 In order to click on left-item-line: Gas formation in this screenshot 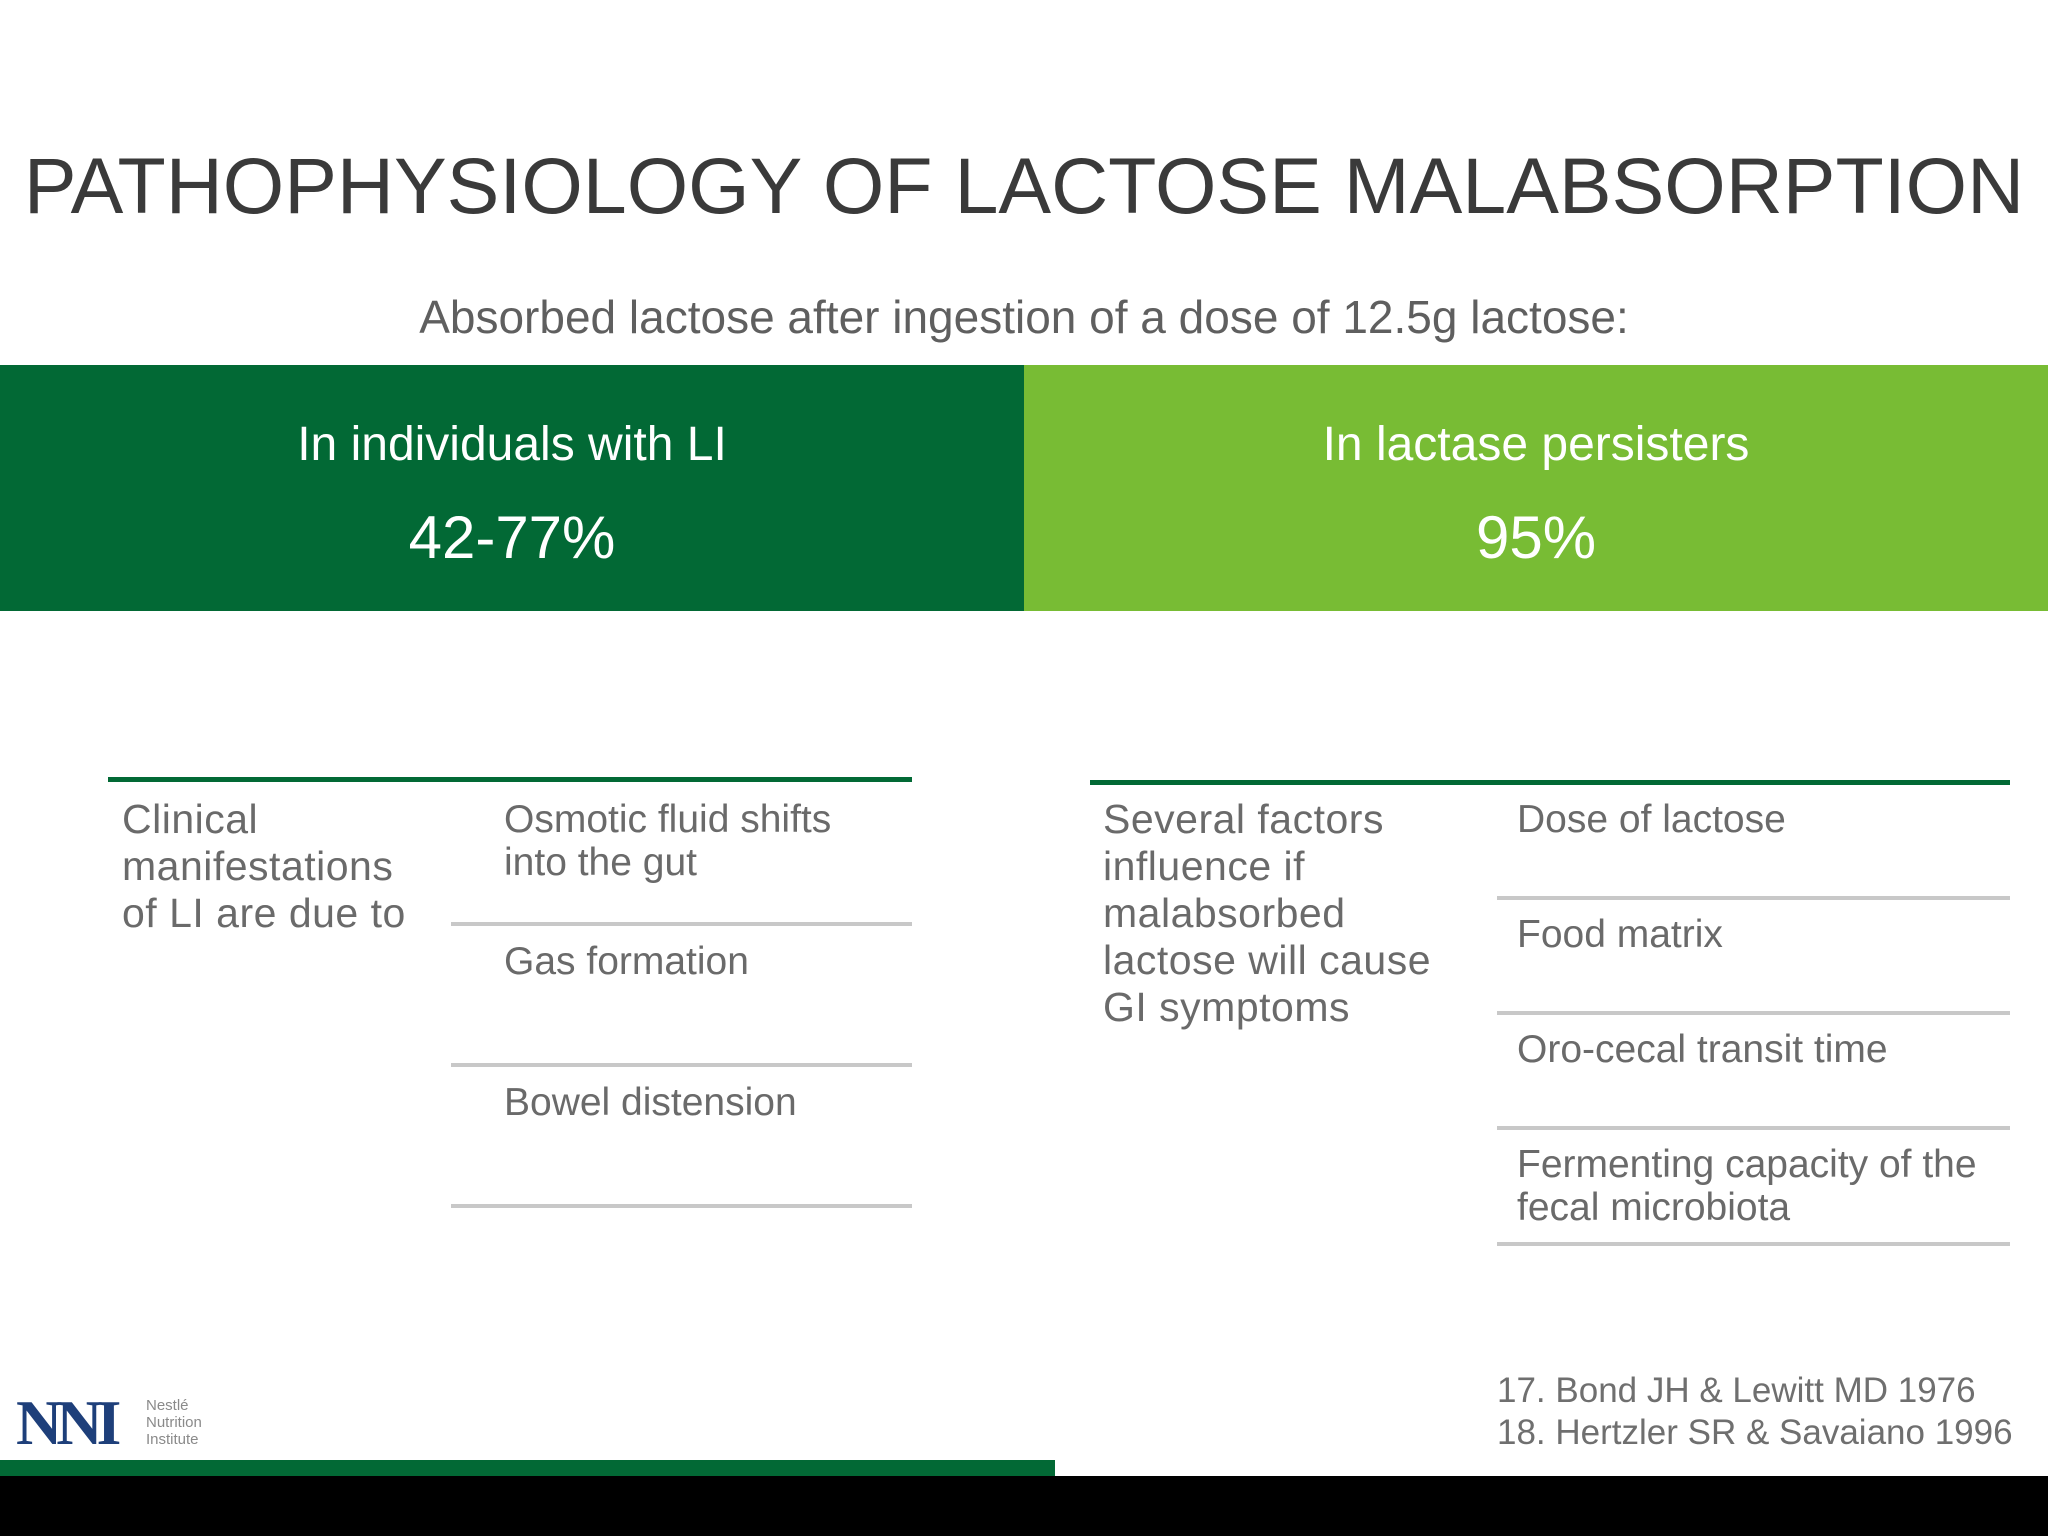, I will do `click(626, 961)`.